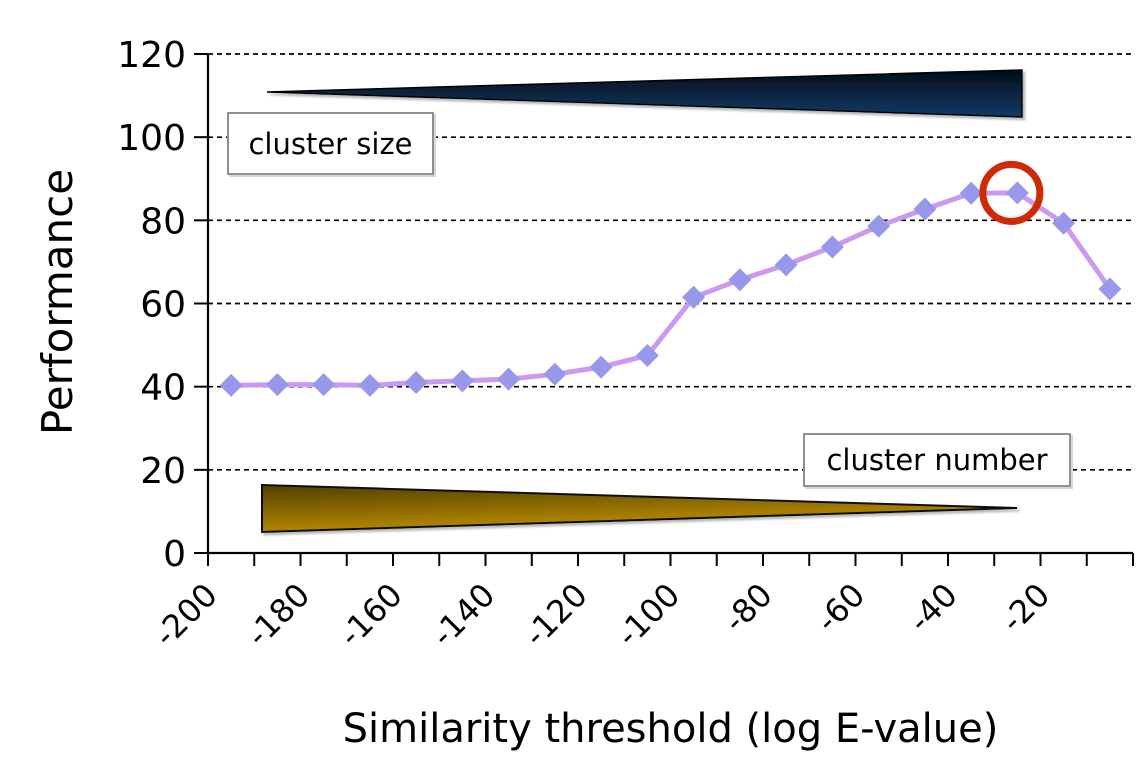  What do you see at coordinates (57, 302) in the screenshot?
I see `y-axis-title: Performance` at bounding box center [57, 302].